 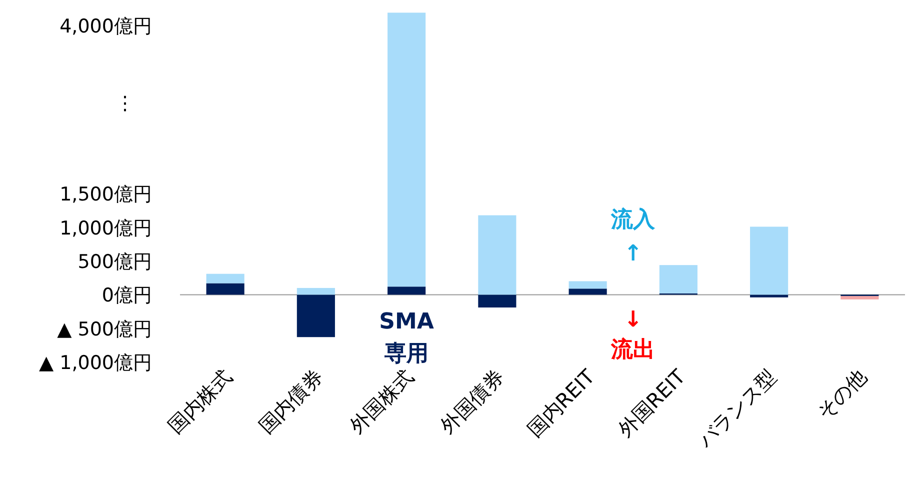 What do you see at coordinates (291, 401) in the screenshot?
I see `x-tick-label: 国内債券` at bounding box center [291, 401].